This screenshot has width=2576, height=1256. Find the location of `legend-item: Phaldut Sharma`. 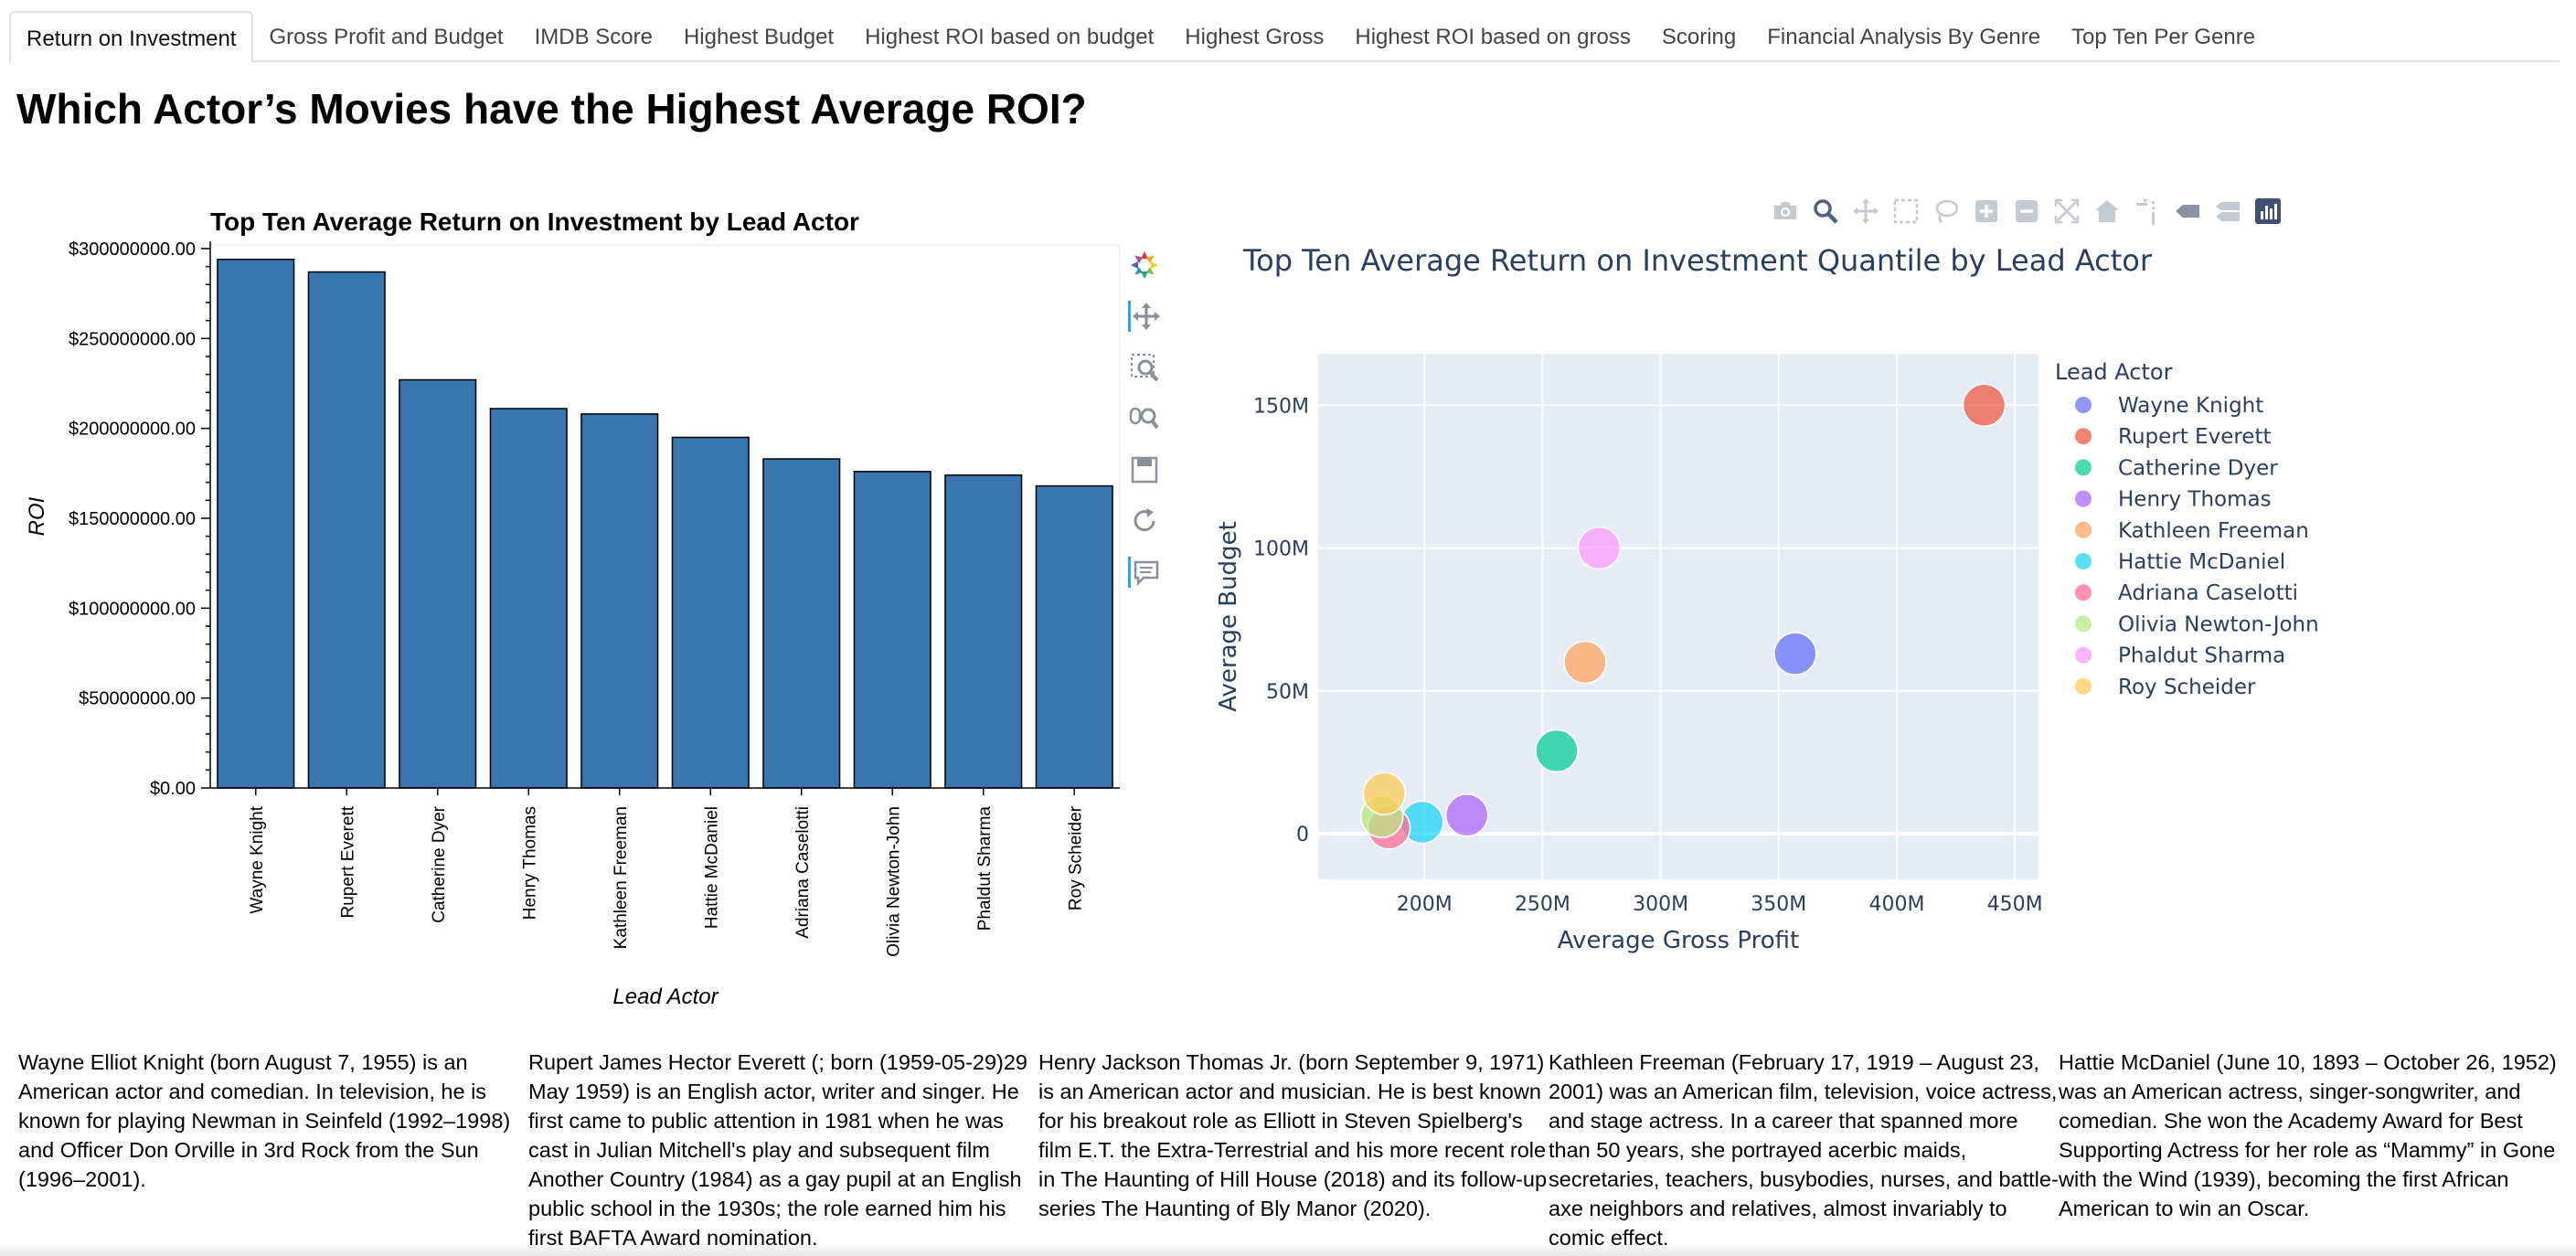

legend-item: Phaldut Sharma is located at coordinates (2201, 656).